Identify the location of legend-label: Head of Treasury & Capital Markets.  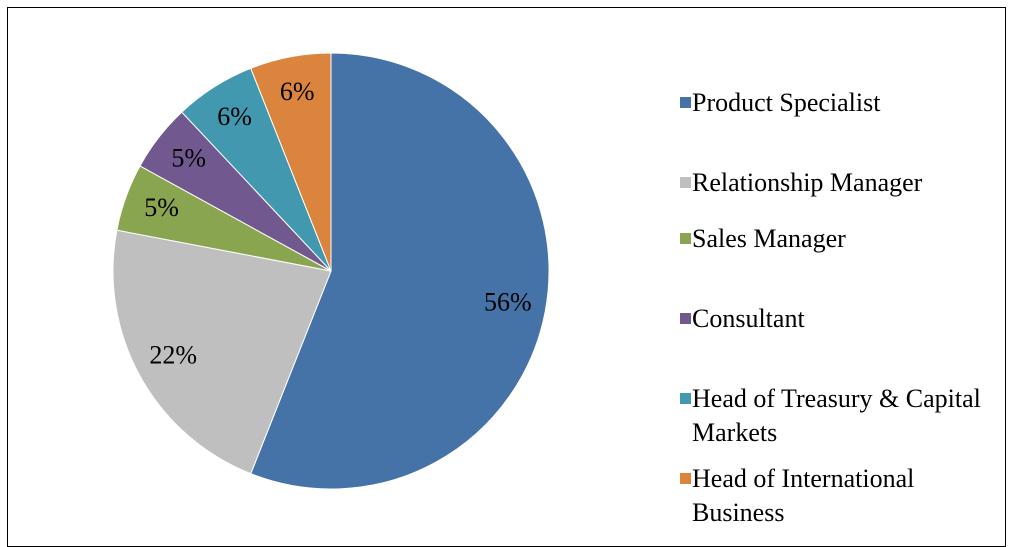
(836, 415).